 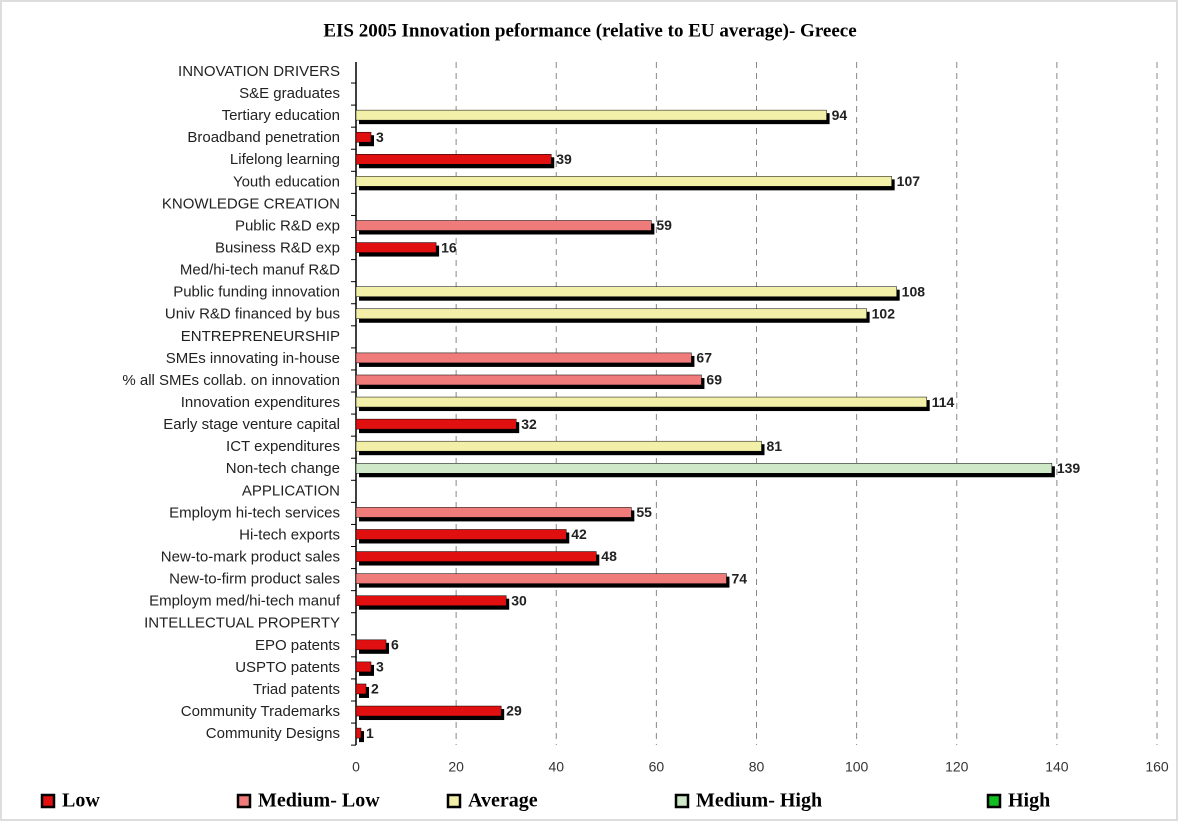 I want to click on data-label: 6, so click(x=395, y=645).